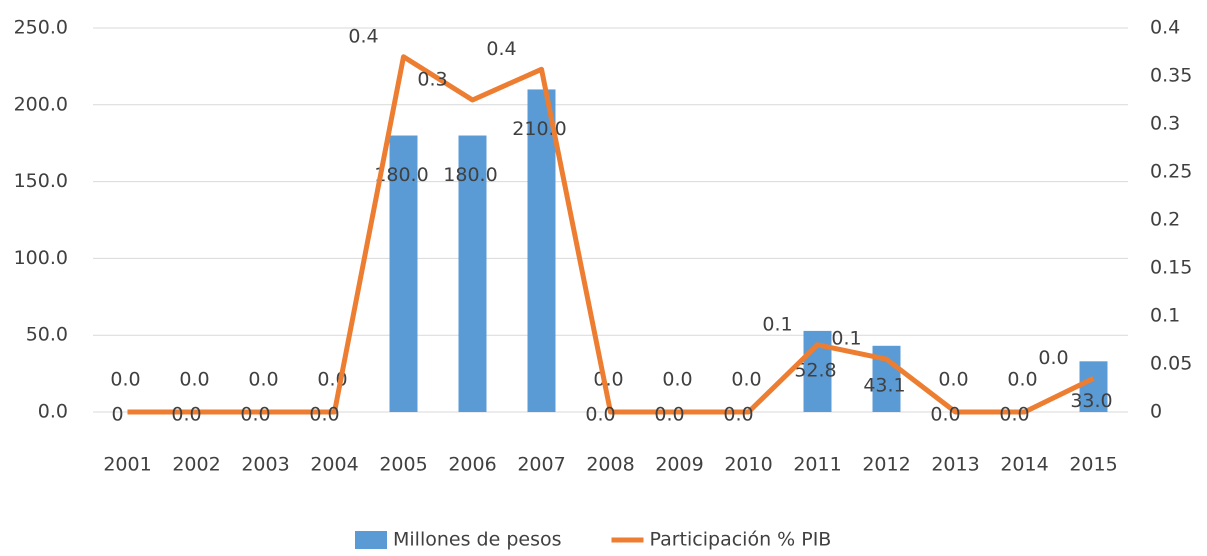 The image size is (1207, 556). What do you see at coordinates (748, 465) in the screenshot?
I see `x-tick-label: 2010` at bounding box center [748, 465].